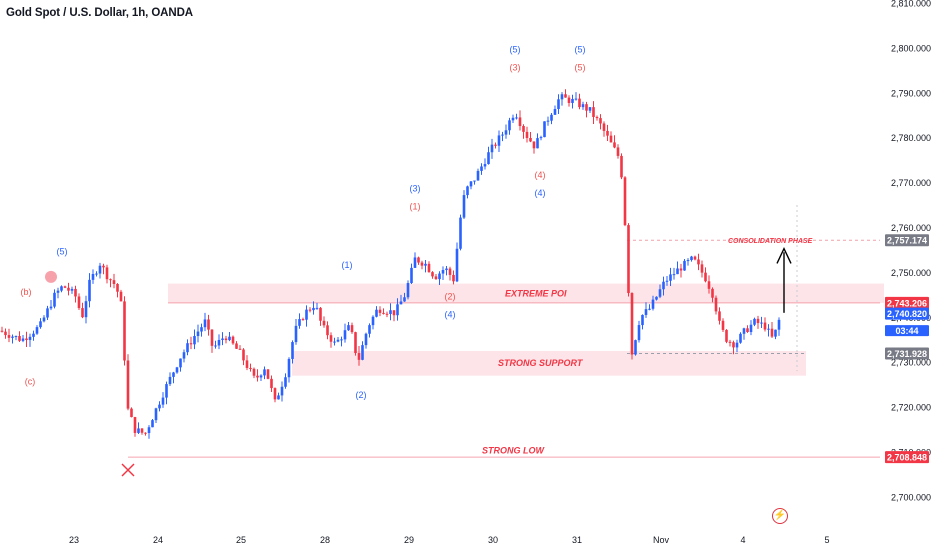 This screenshot has width=932, height=555. I want to click on price-label-text: 2,757.174, so click(907, 241).